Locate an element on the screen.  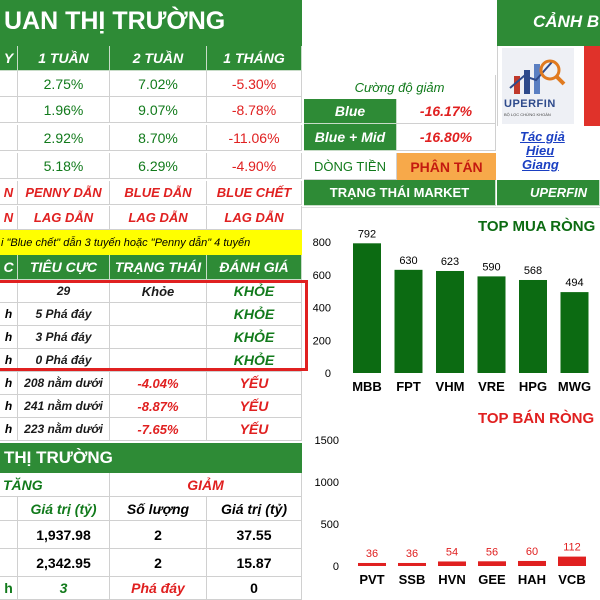
eval-negative: 0 Phá đáy is located at coordinates (64, 360).